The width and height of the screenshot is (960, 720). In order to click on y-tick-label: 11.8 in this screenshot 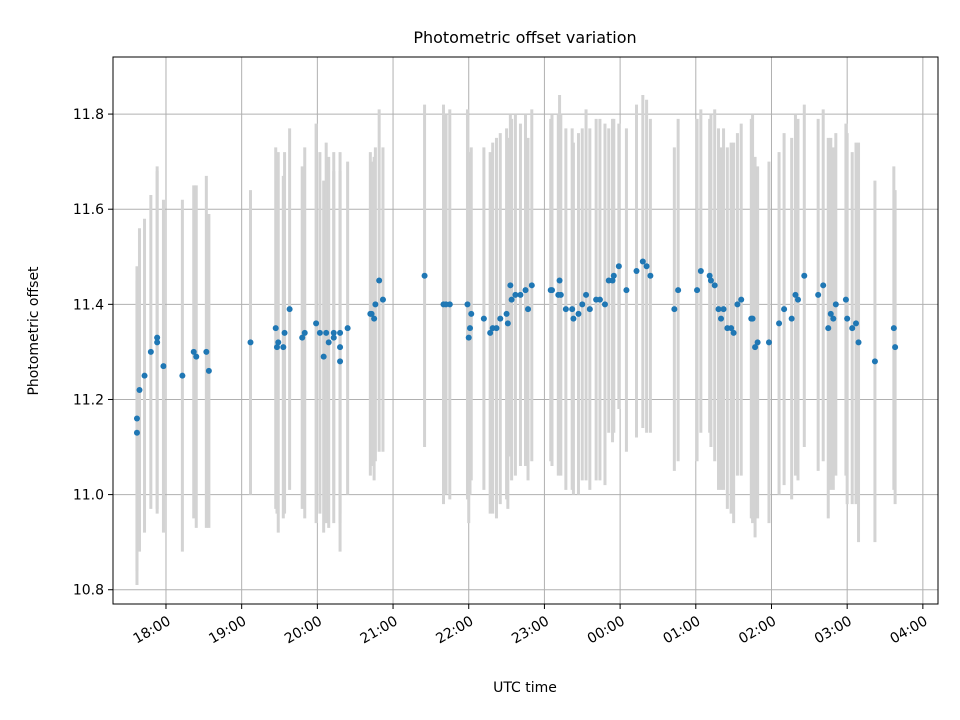, I will do `click(88, 115)`.